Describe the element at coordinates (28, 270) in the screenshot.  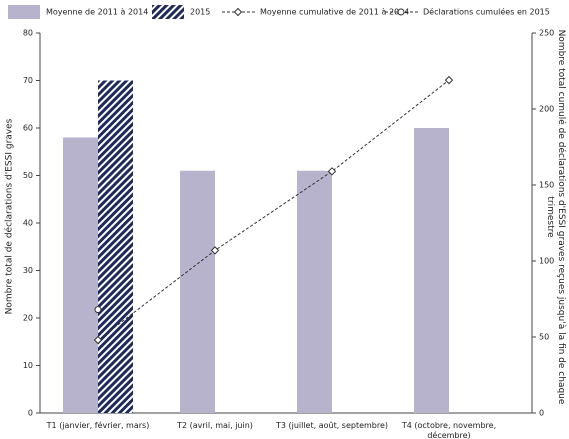
I see `y-tick-label: 30` at that location.